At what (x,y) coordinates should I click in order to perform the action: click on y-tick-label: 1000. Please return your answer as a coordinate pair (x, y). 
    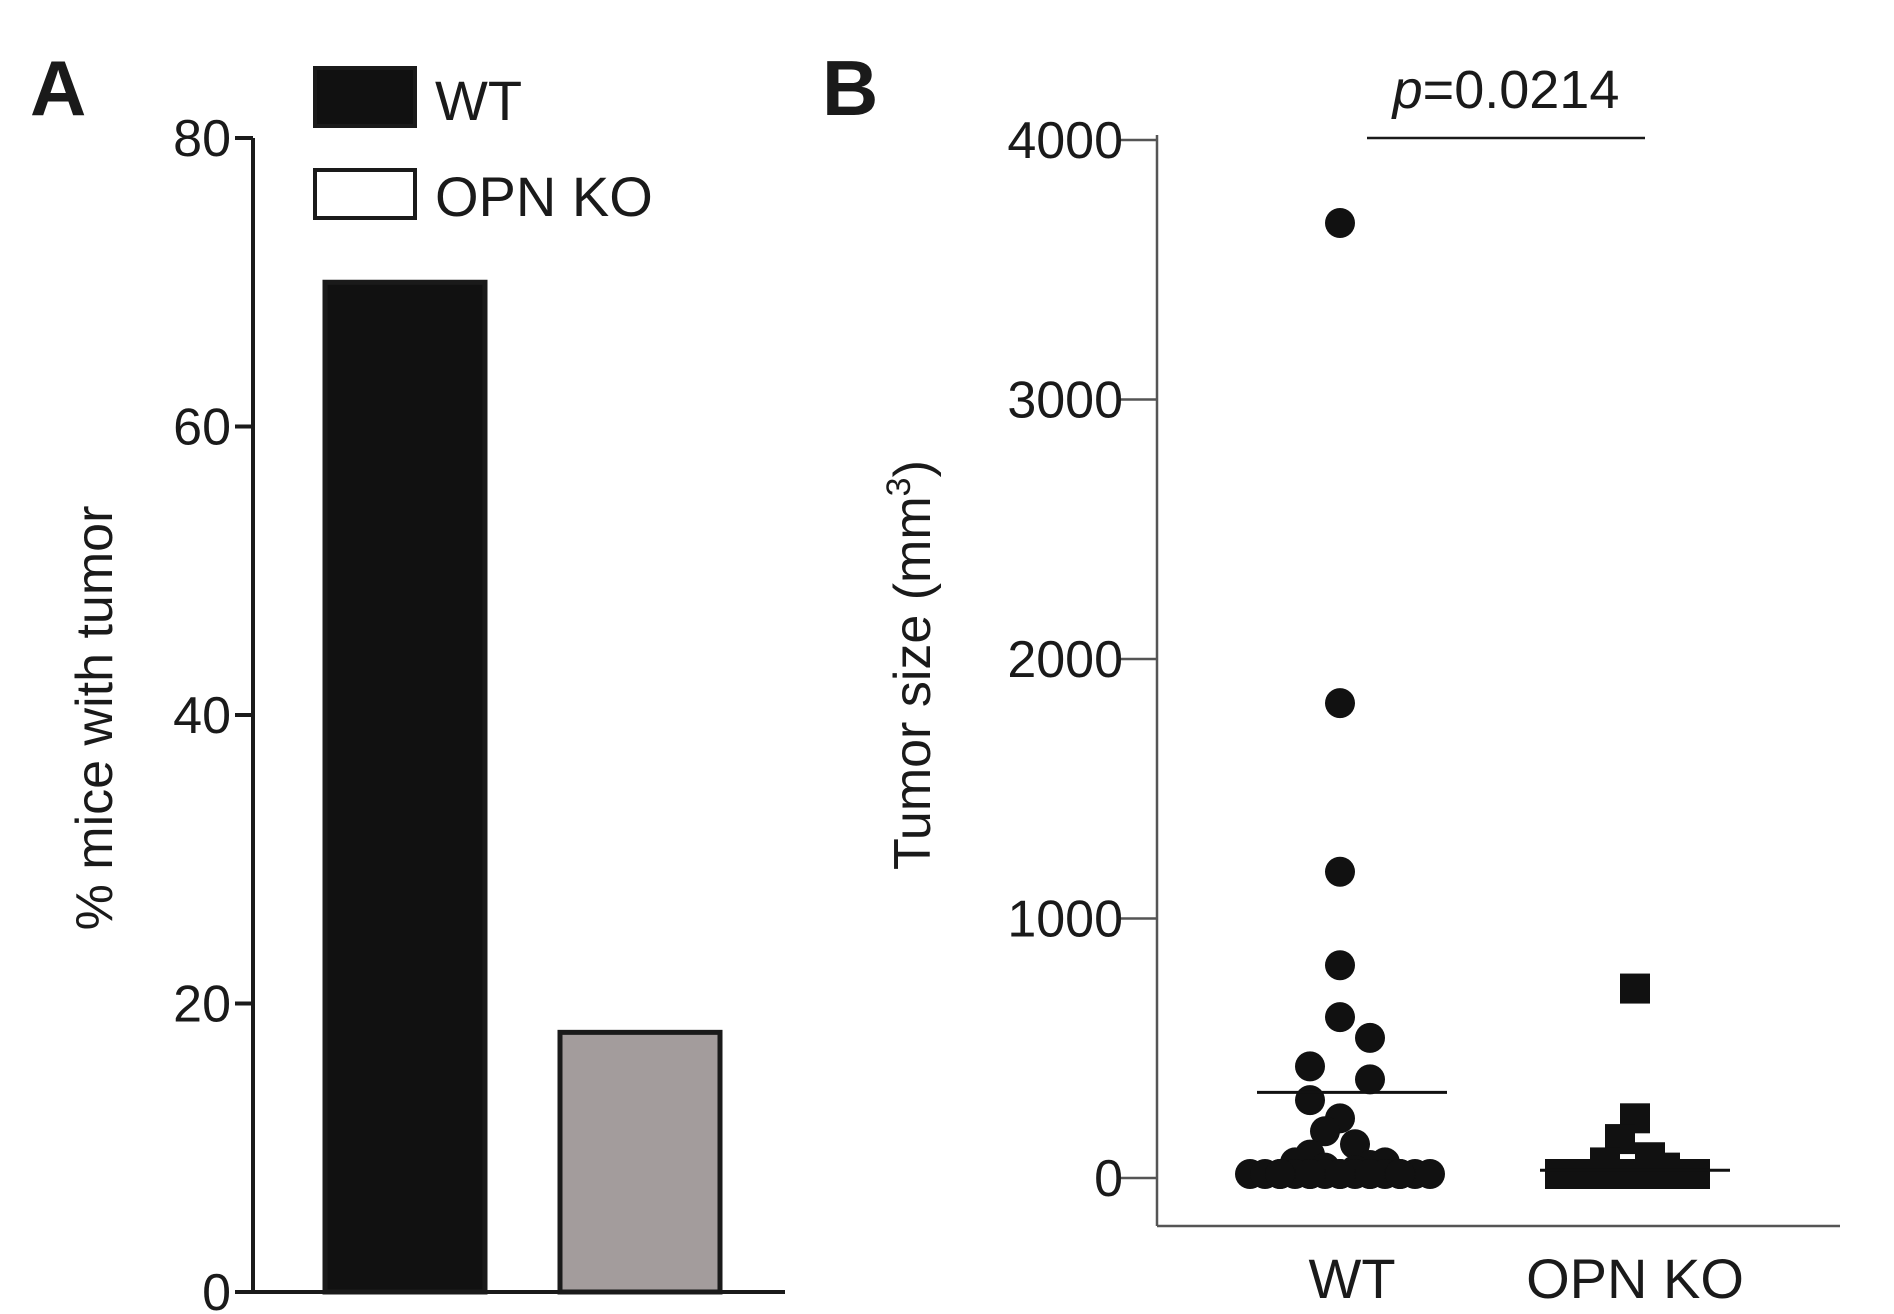
    Looking at the image, I should click on (1065, 920).